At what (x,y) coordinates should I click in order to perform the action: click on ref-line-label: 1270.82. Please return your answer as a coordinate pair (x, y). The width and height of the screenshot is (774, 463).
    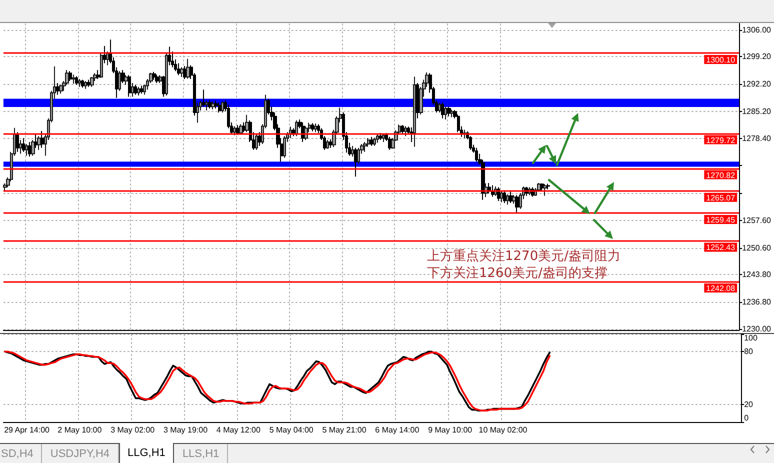
    Looking at the image, I should click on (721, 175).